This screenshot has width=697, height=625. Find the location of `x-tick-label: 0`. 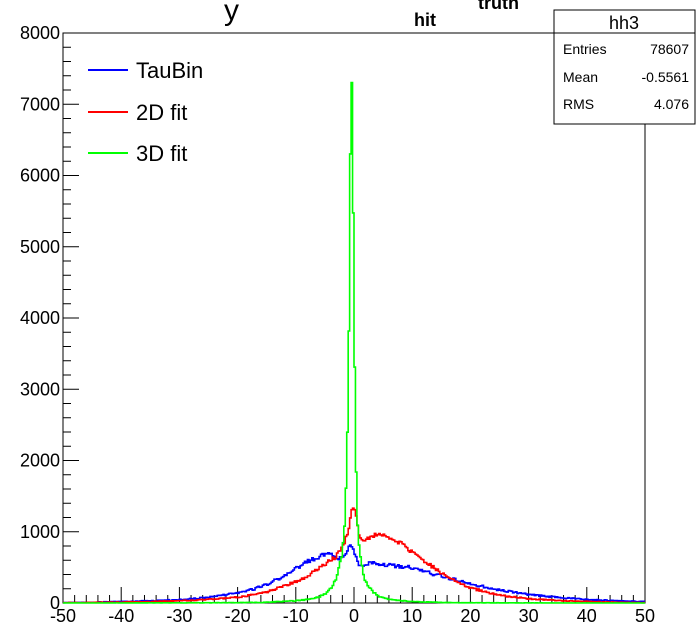

x-tick-label: 0 is located at coordinates (354, 615).